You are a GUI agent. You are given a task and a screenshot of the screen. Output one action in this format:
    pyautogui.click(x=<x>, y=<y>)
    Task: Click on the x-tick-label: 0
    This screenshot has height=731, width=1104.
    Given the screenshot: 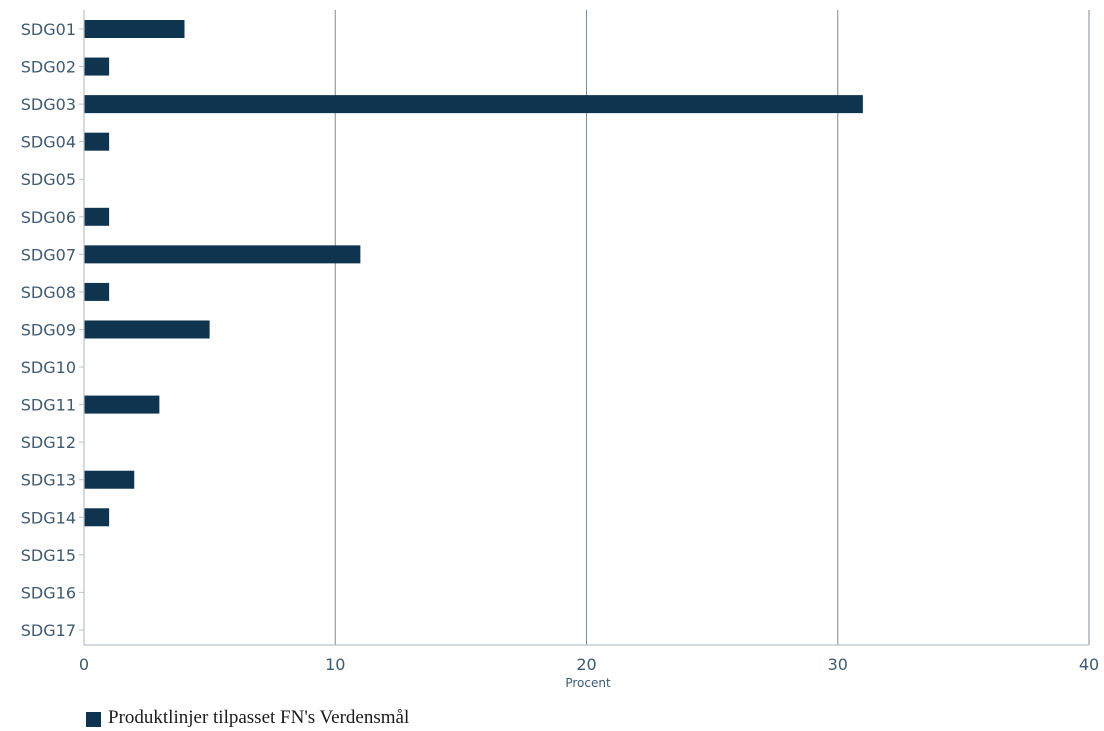 What is the action you would take?
    pyautogui.click(x=84, y=664)
    